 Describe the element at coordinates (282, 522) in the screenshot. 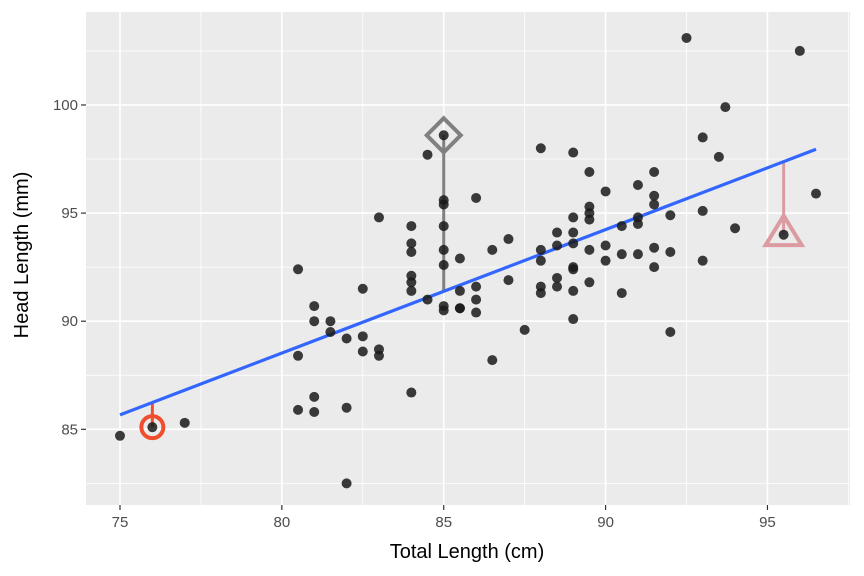

I see `x-tick-label: 80` at that location.